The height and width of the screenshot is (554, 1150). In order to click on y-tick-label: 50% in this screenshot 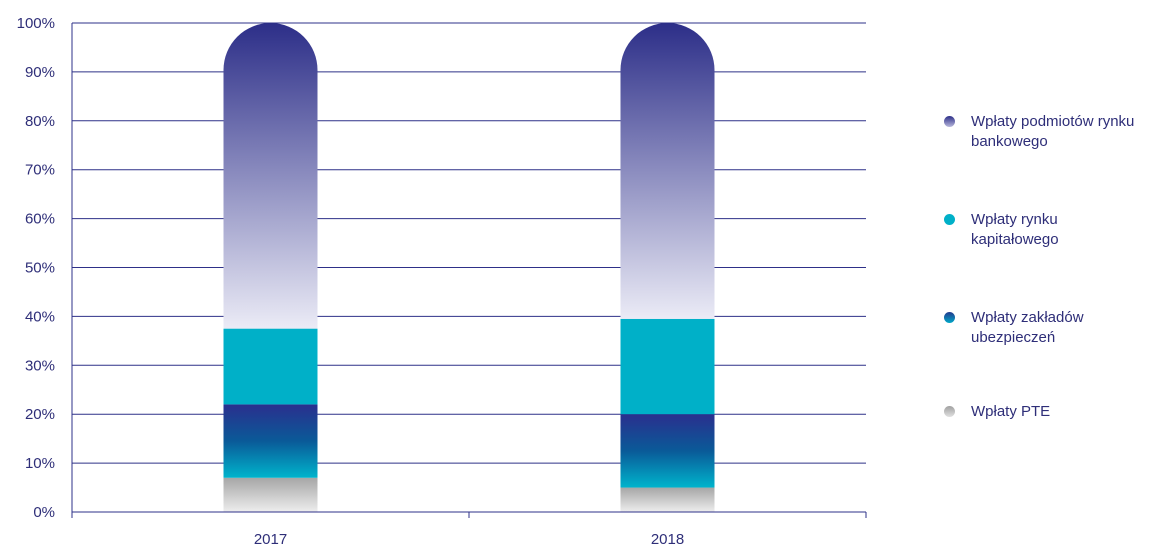, I will do `click(40, 268)`.